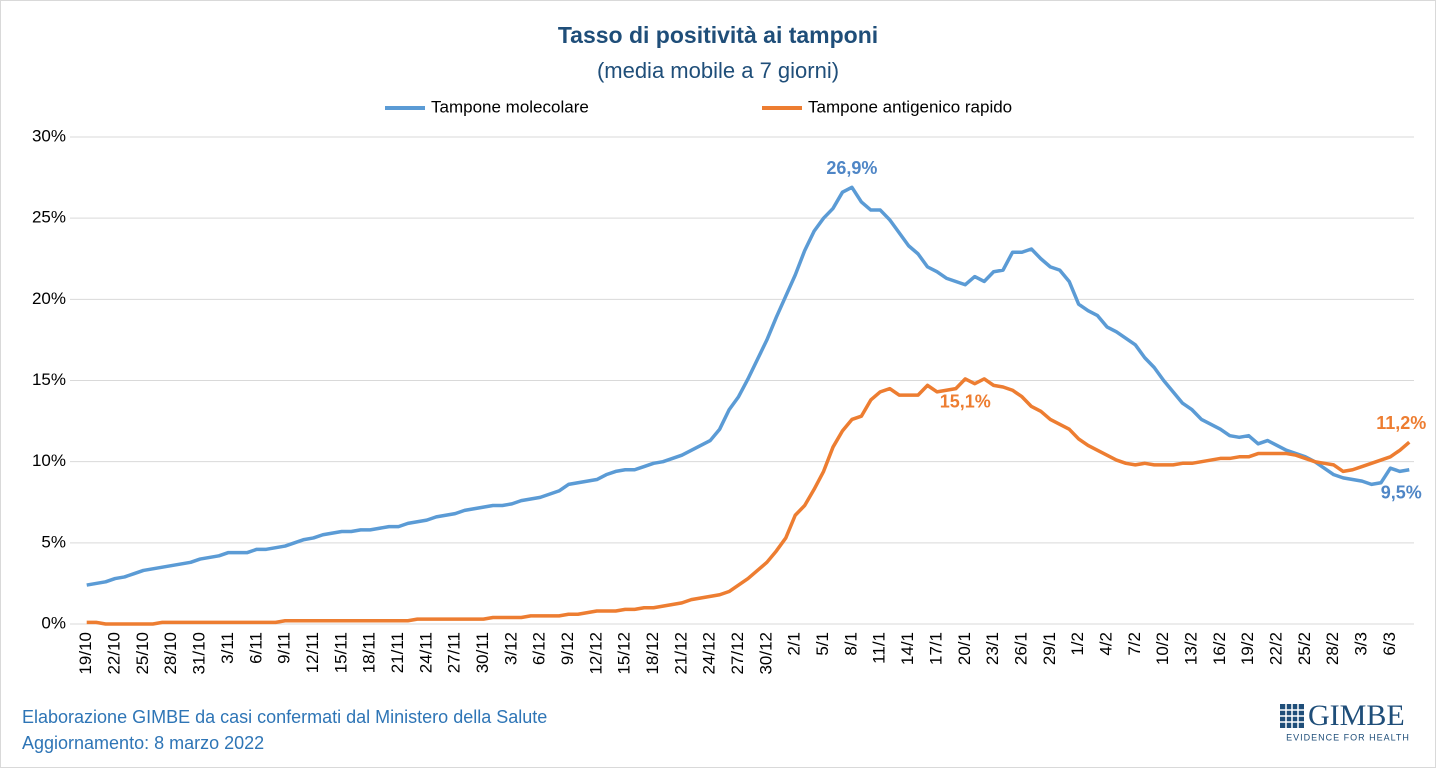 The height and width of the screenshot is (768, 1436). What do you see at coordinates (1304, 648) in the screenshot?
I see `x-tick-label: 25/2` at bounding box center [1304, 648].